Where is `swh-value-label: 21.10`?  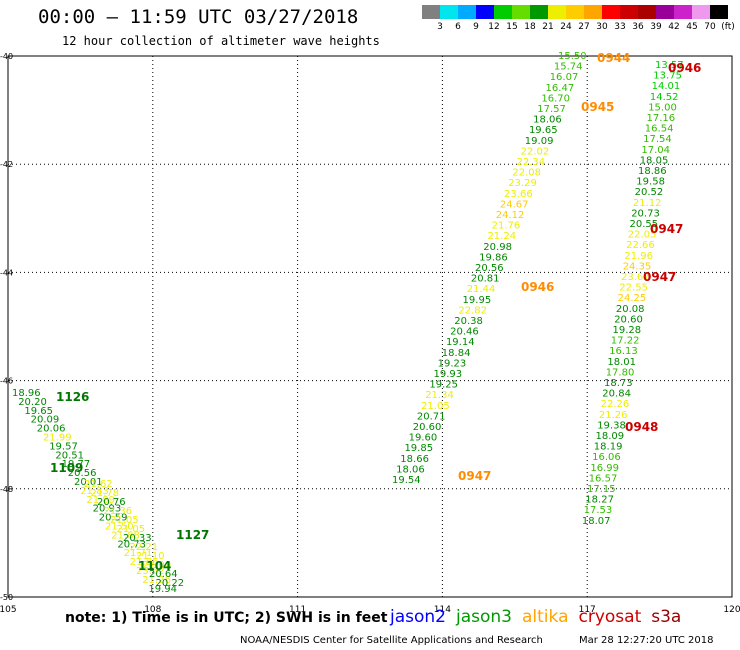
swh-value-label: 21.10 is located at coordinates (150, 556).